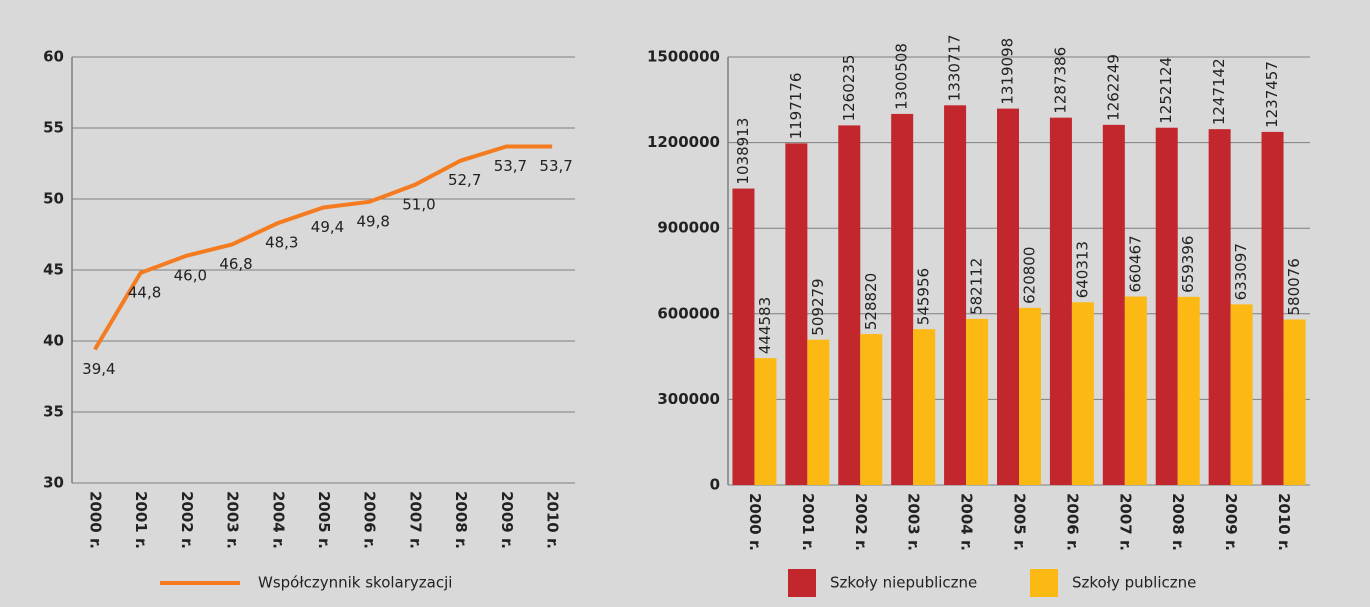 The width and height of the screenshot is (1370, 607). Describe the element at coordinates (1166, 90) in the screenshot. I see `data-label: 1252124` at that location.